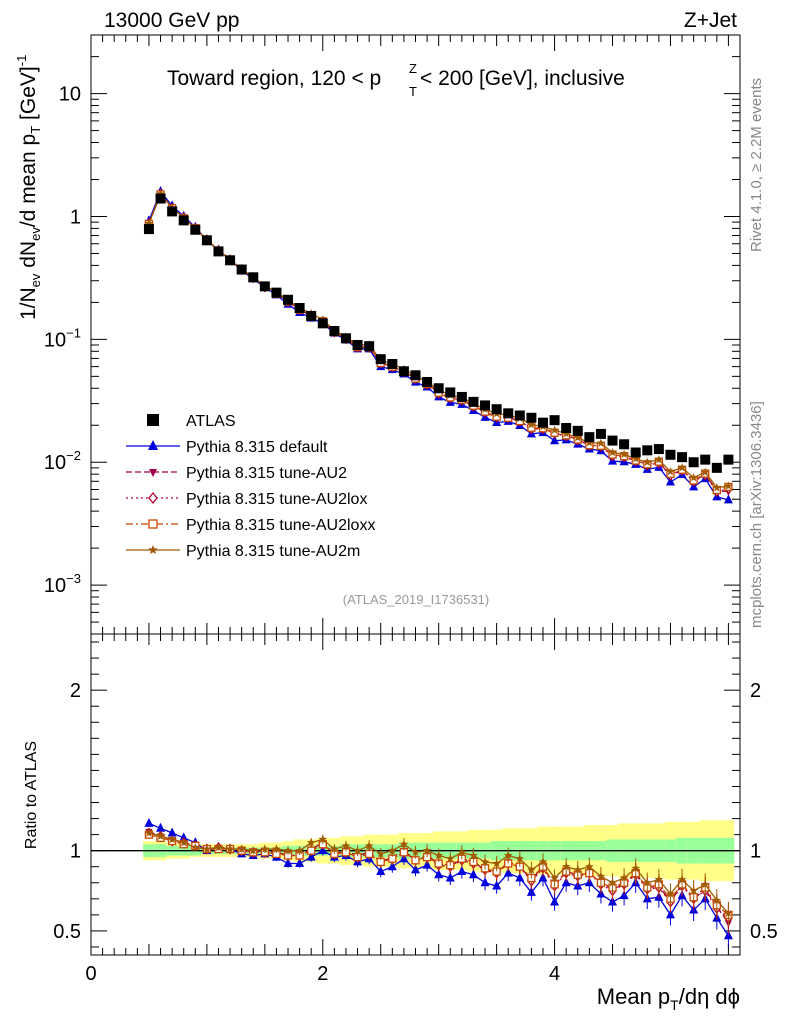  Describe the element at coordinates (522, 78) in the screenshot. I see `plot-title-suffix: < 200 [GeV], inclusive` at that location.